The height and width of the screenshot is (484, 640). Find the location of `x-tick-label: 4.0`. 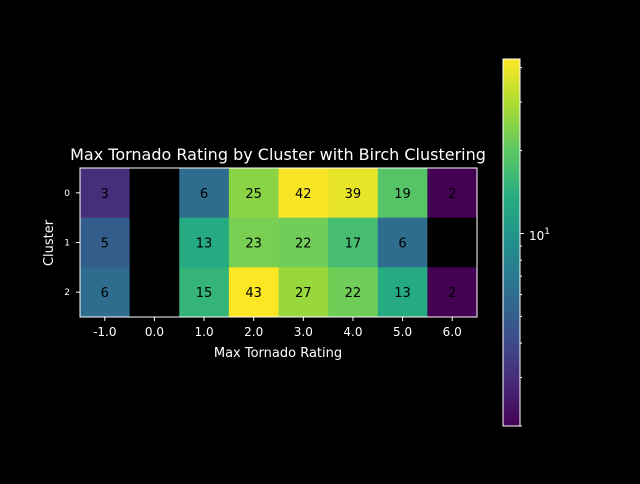

x-tick-label: 4.0 is located at coordinates (352, 332).